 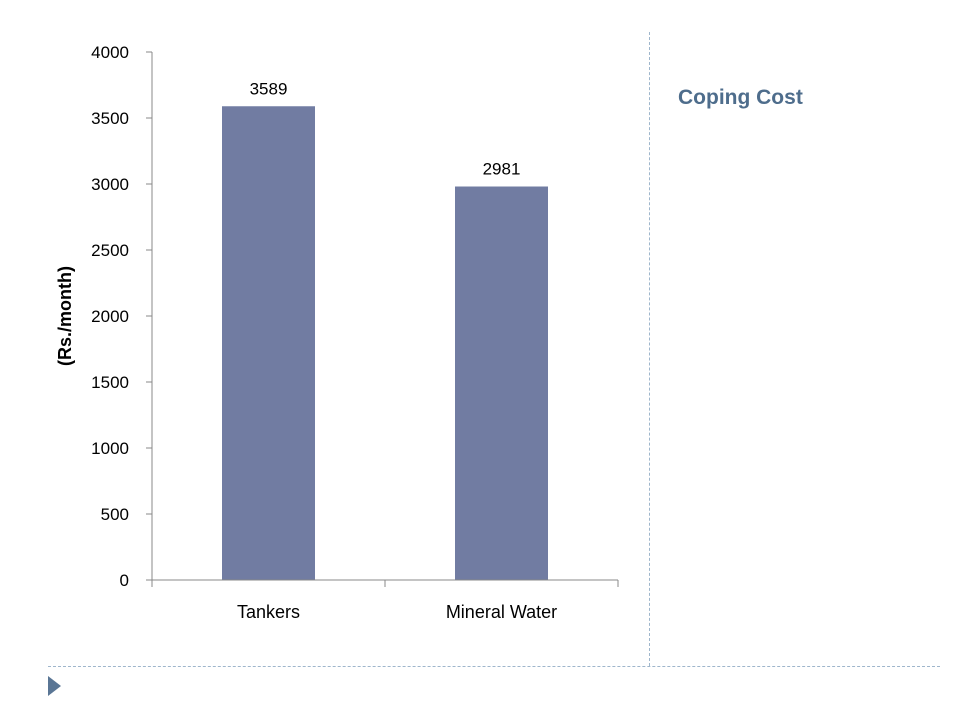 I want to click on y-tick-label: 0, so click(x=124, y=580).